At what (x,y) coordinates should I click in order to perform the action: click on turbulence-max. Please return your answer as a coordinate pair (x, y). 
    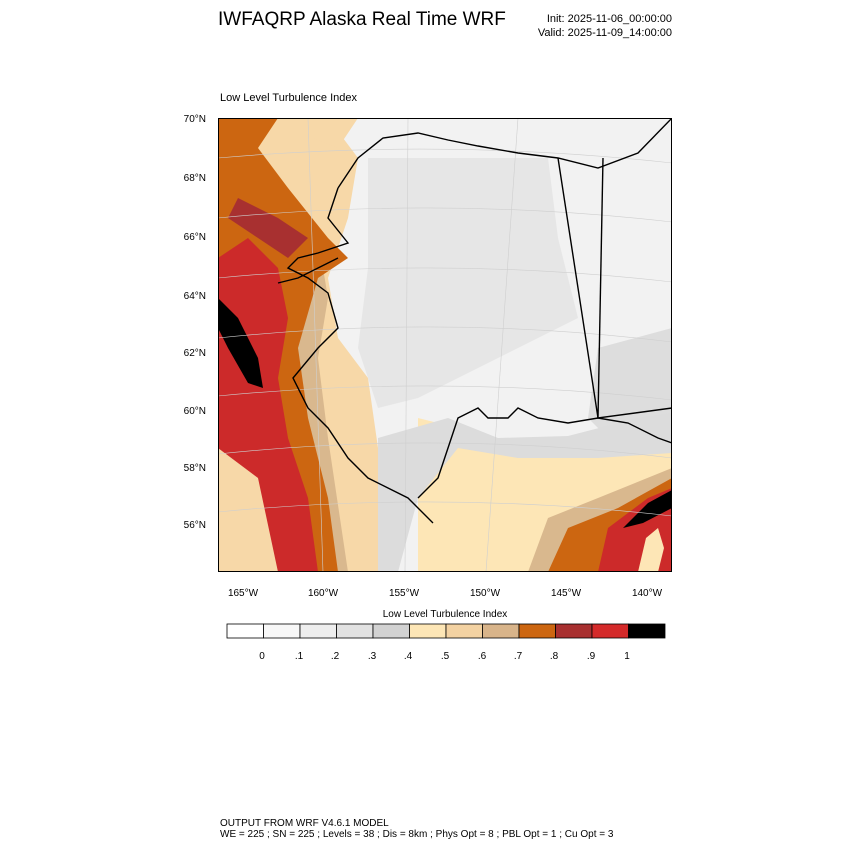
    Looking at the image, I should click on (240, 343).